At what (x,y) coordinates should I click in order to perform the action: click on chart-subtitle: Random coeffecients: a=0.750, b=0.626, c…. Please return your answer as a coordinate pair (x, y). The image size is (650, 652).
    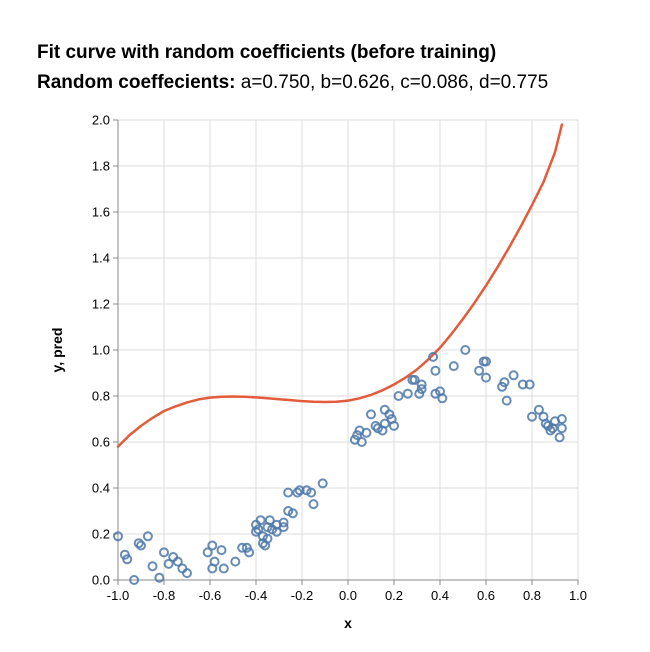
    Looking at the image, I should click on (292, 83).